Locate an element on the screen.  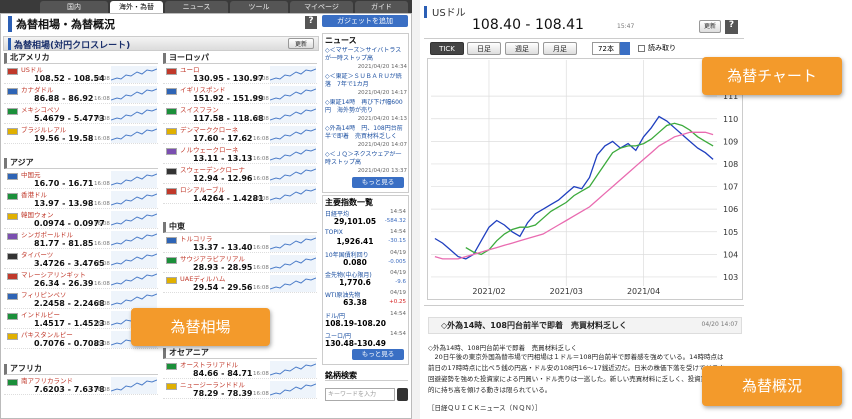
news-date: 2021/04/20 14:34 is located at coordinates (382, 67).